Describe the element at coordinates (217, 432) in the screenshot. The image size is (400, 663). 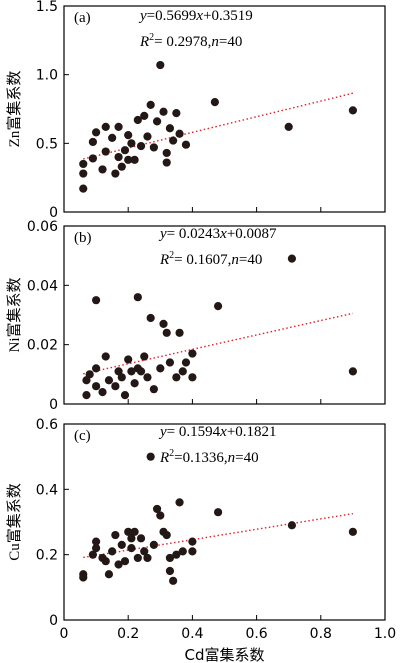
I see `regression-equation: y= 0.1594x+0.1821` at that location.